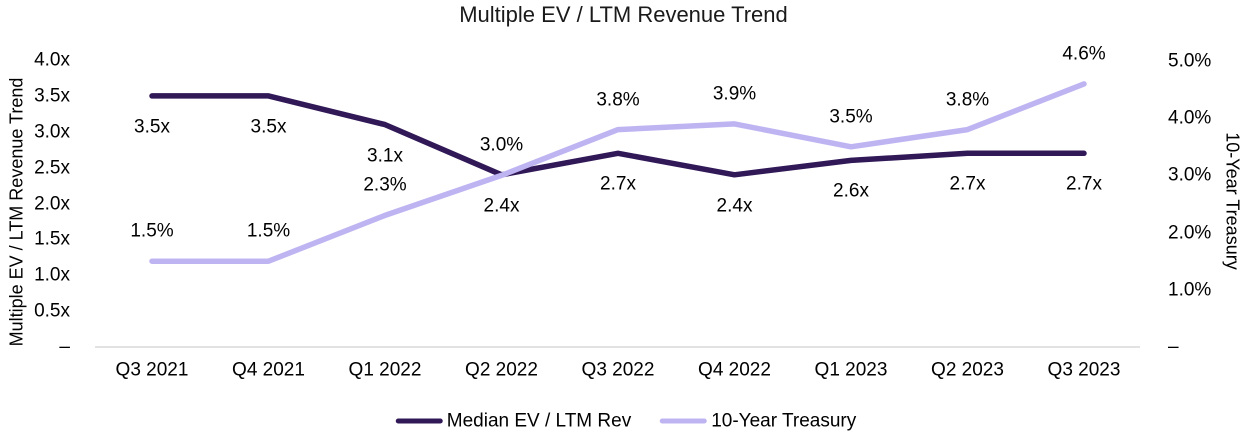 The height and width of the screenshot is (439, 1247). Describe the element at coordinates (1190, 175) in the screenshot. I see `right-tick-label: 3.0%` at that location.